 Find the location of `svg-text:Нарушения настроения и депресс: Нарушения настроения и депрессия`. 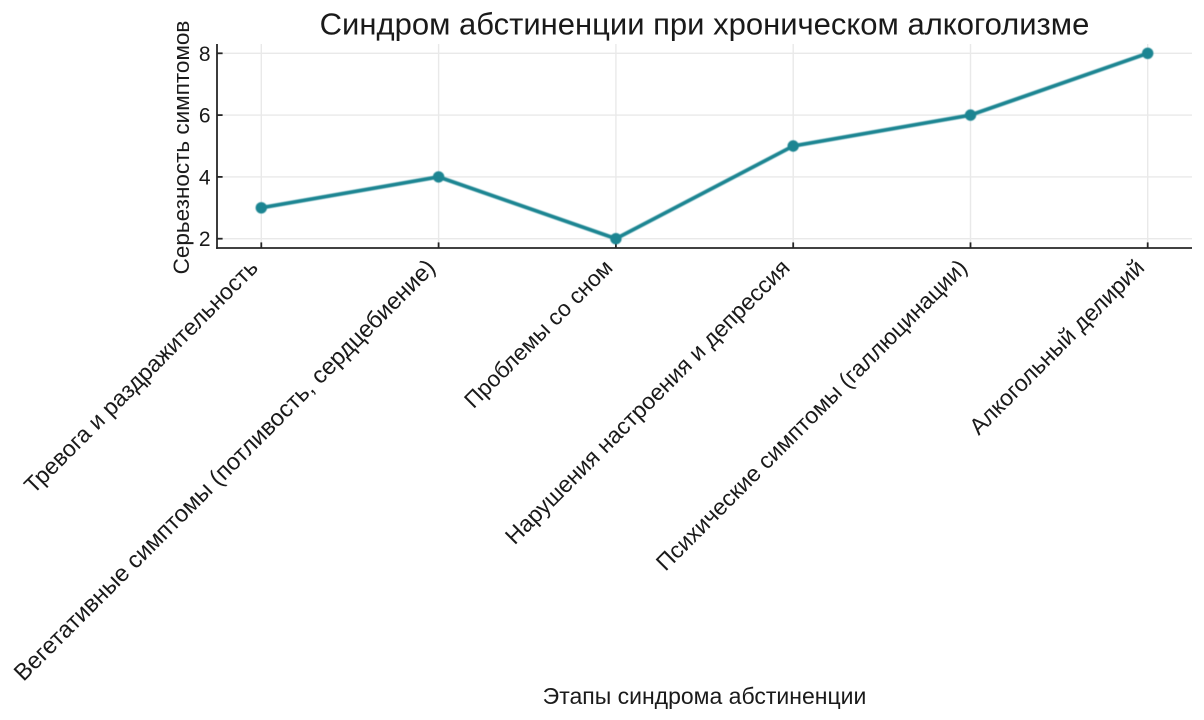

svg-text:Нарушения настроения и депресс: Нарушения настроения и депрессия is located at coordinates (647, 401).